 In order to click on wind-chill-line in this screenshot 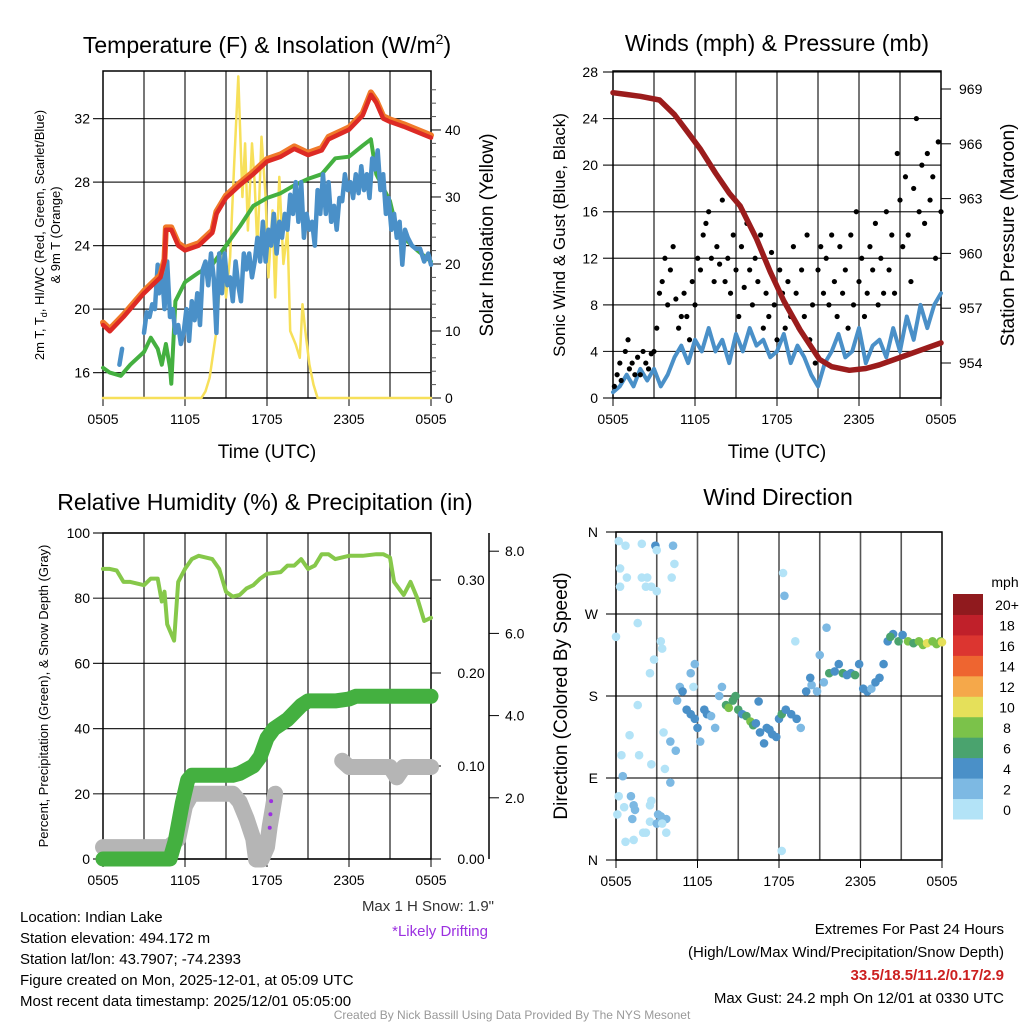, I will do `click(287, 247)`.